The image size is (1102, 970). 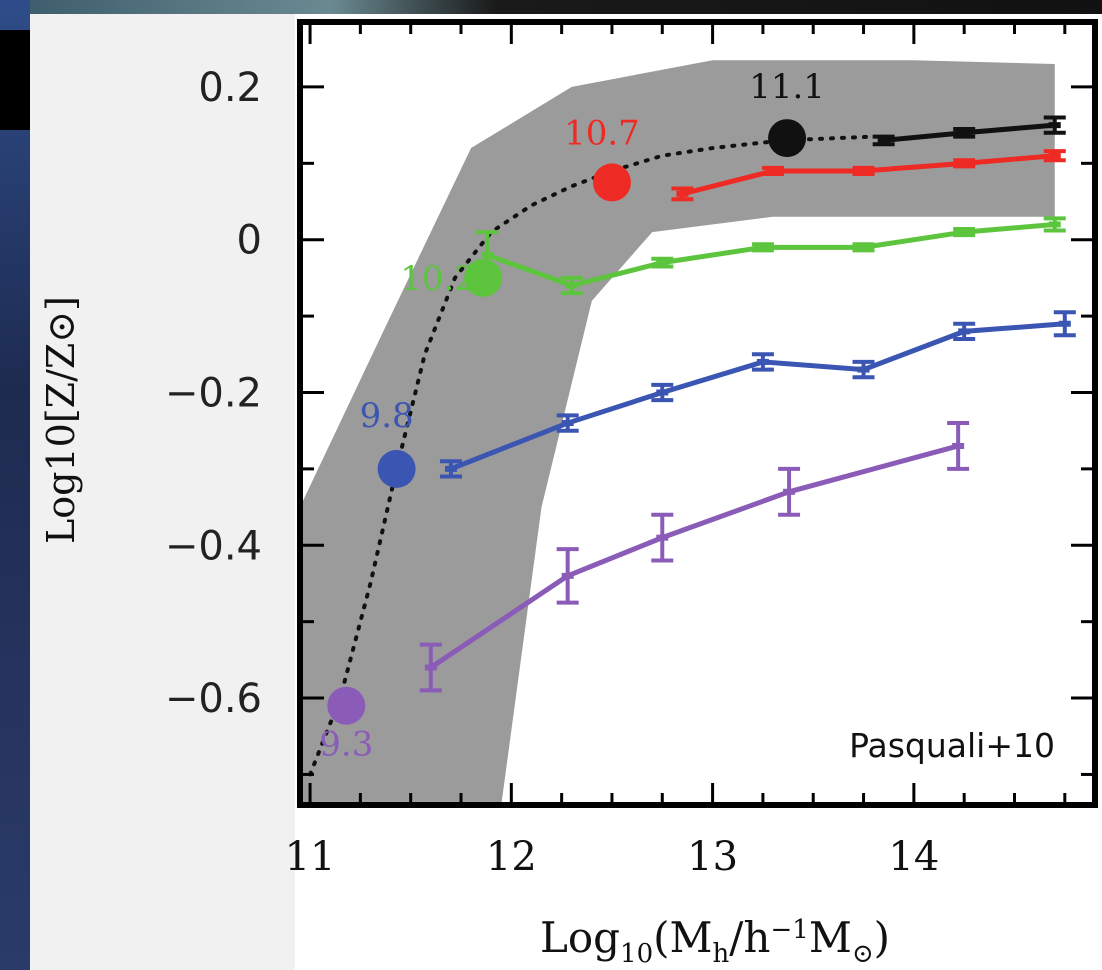 What do you see at coordinates (787, 87) in the screenshot?
I see `marker-label: 11.1` at bounding box center [787, 87].